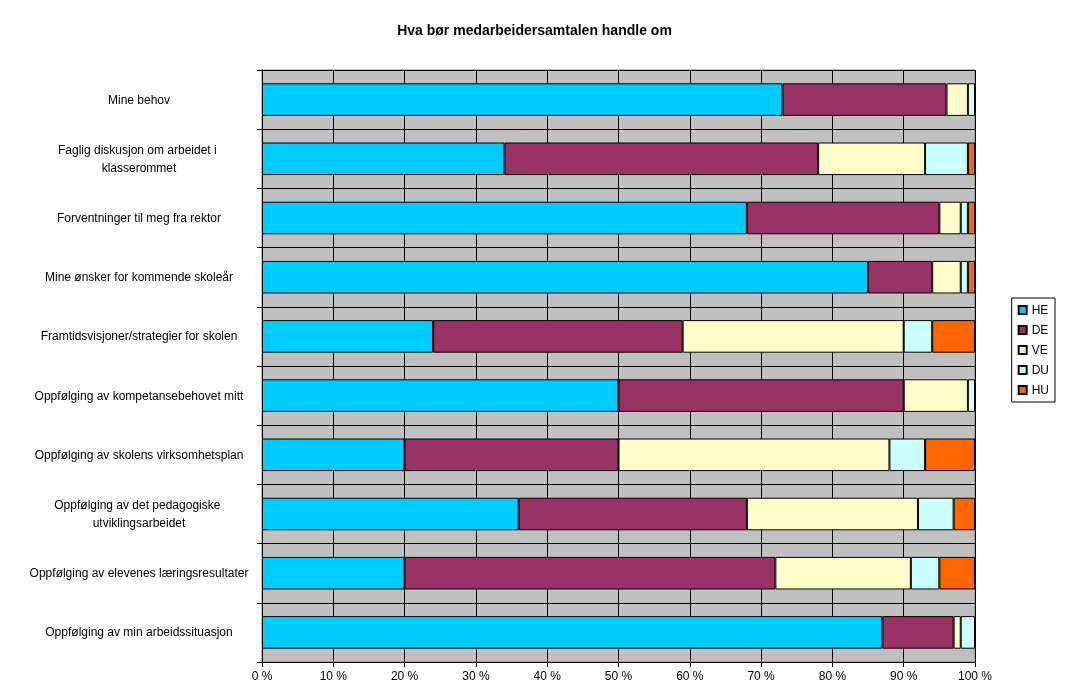  I want to click on chart-title: Hva bør medarbeidersamtalen handle om, so click(534, 30).